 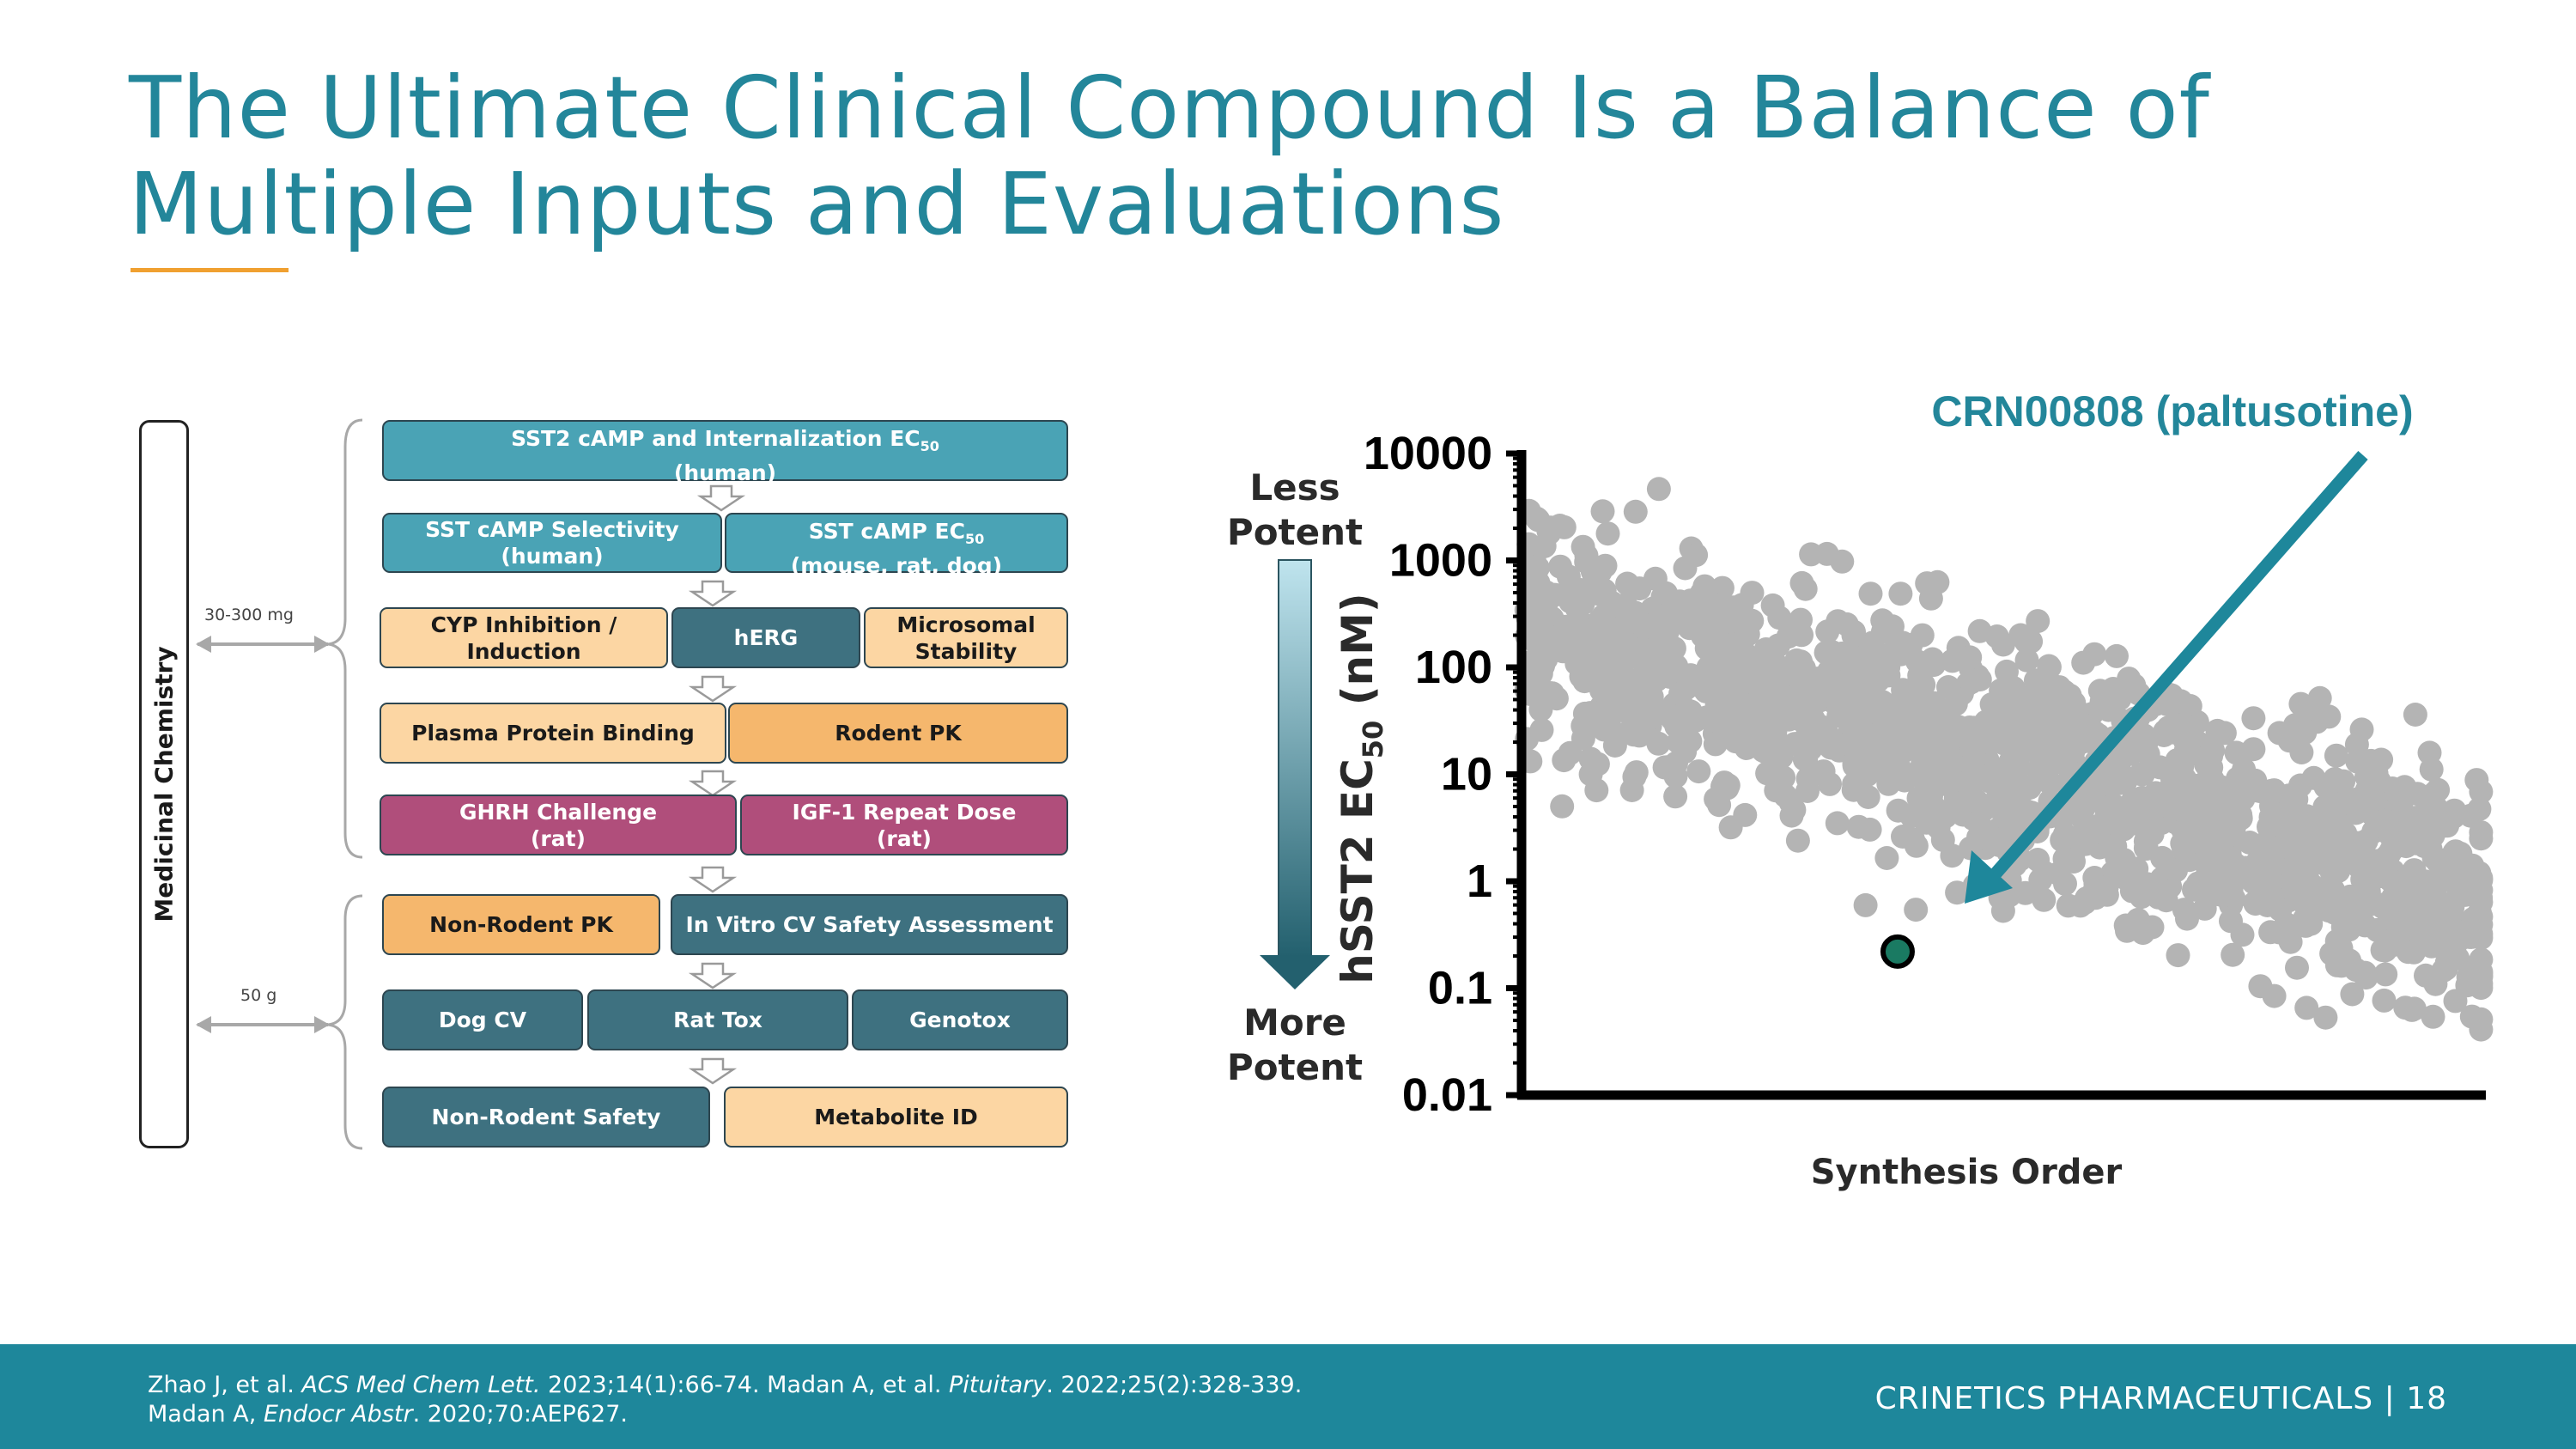 What do you see at coordinates (1361, 788) in the screenshot?
I see `y-axis-label: hSST2 EC50 (nM)` at bounding box center [1361, 788].